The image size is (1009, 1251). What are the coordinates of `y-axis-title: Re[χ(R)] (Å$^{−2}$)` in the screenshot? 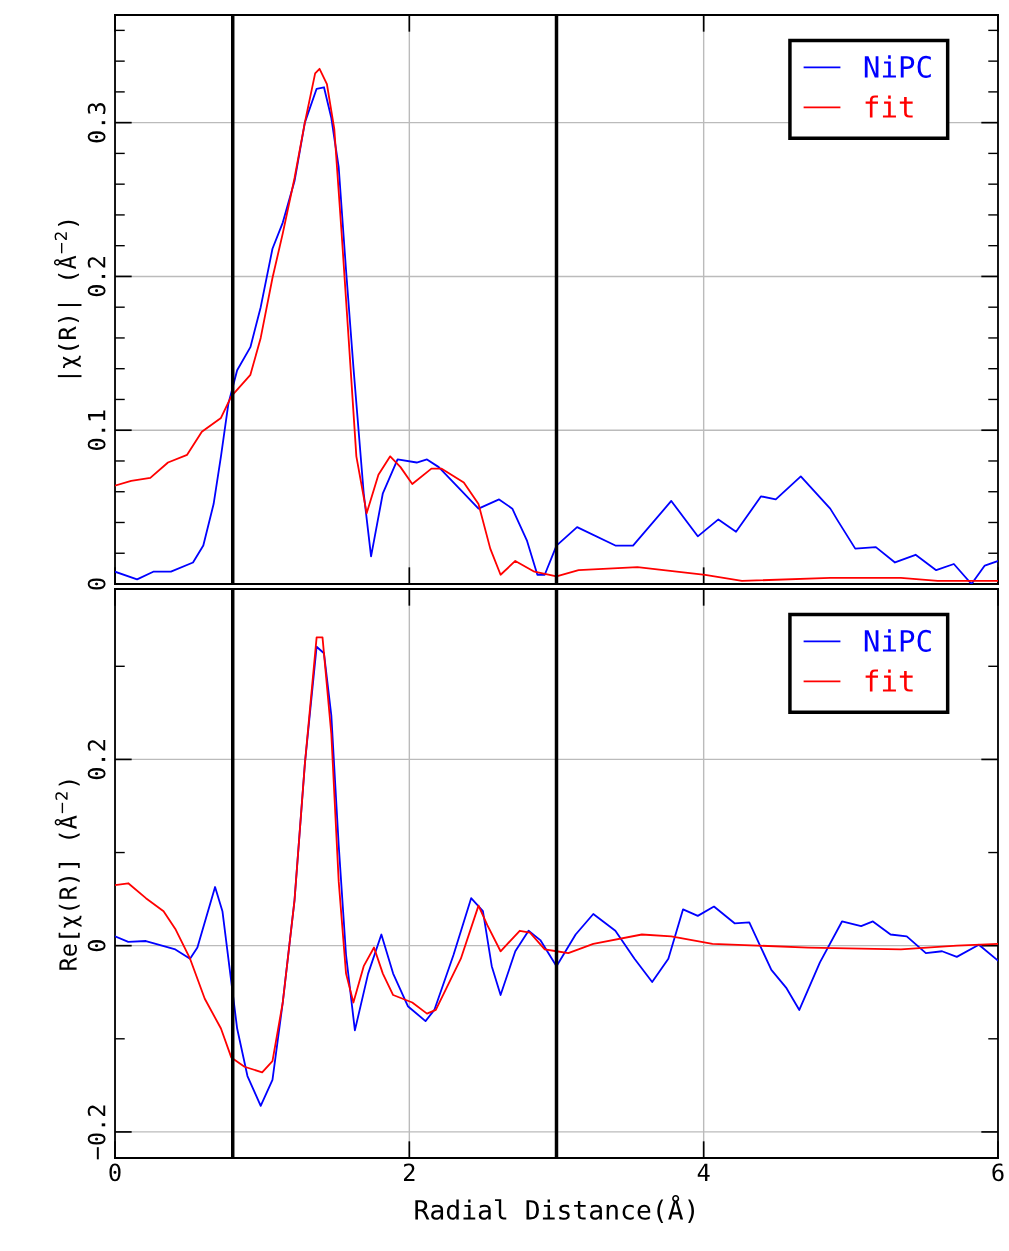 It's located at (68, 875).